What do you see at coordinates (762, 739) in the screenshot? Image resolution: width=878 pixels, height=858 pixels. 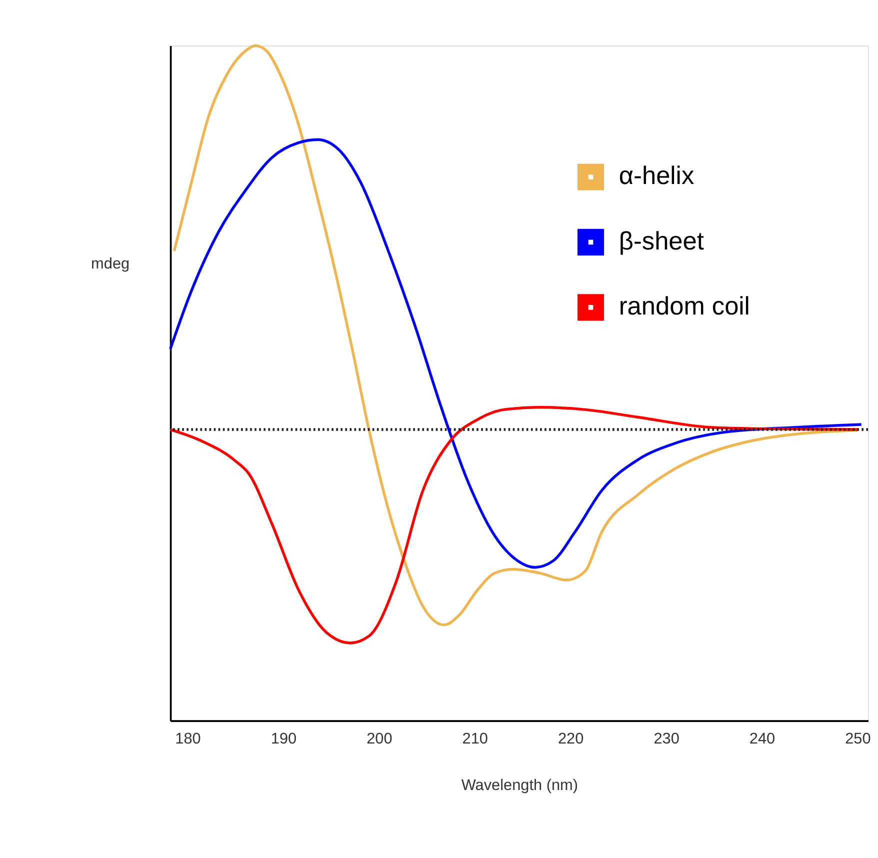 I see `x-tick-label: 240` at bounding box center [762, 739].